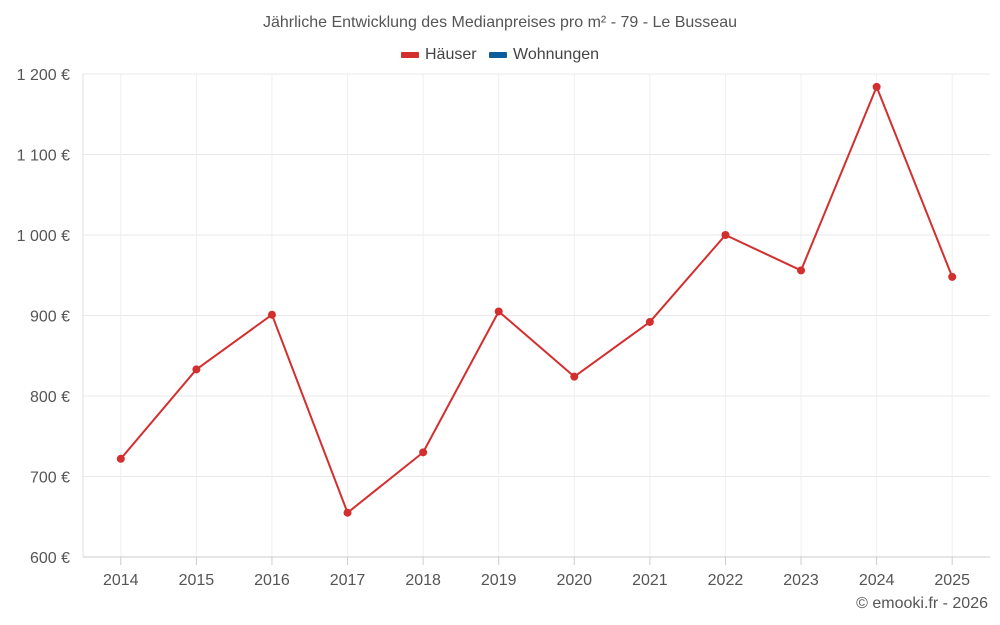 This screenshot has width=1000, height=625. What do you see at coordinates (499, 580) in the screenshot?
I see `x-tick-label: 2019` at bounding box center [499, 580].